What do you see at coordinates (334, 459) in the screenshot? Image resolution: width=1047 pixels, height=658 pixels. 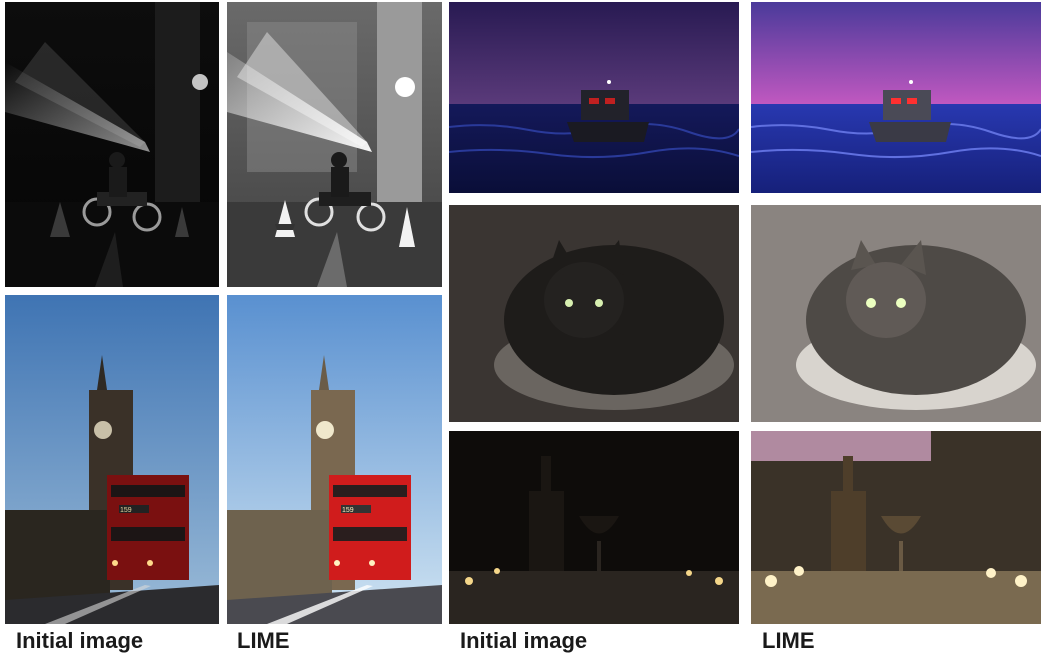 I see `big-ben-lime-image: 159` at bounding box center [334, 459].